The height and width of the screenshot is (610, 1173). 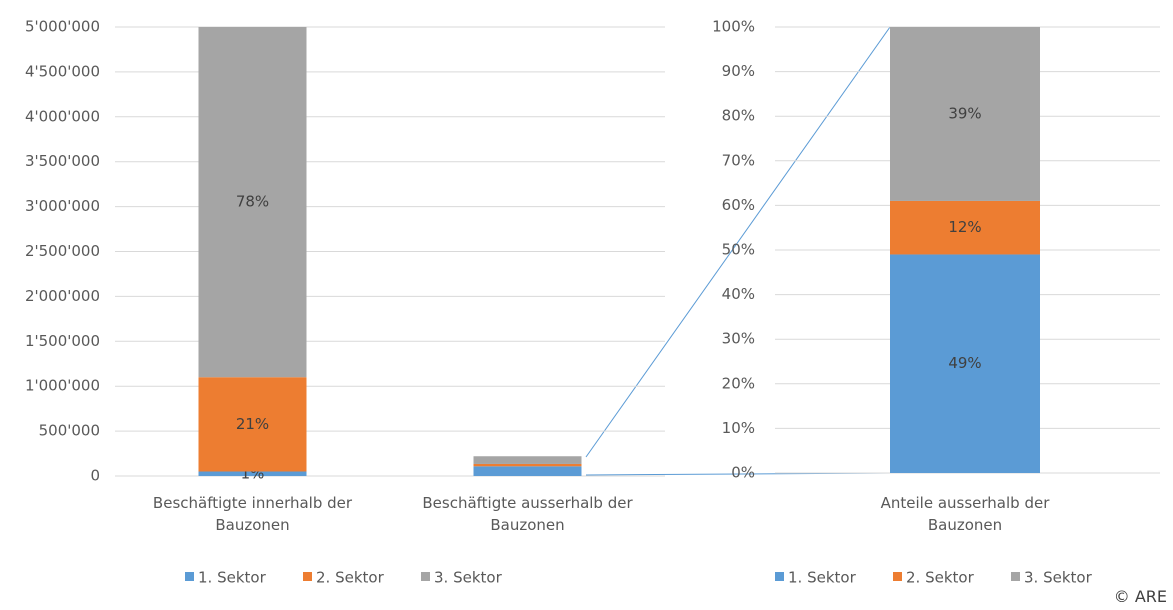 I want to click on y-tick-label: 3'000'000, so click(x=62, y=206).